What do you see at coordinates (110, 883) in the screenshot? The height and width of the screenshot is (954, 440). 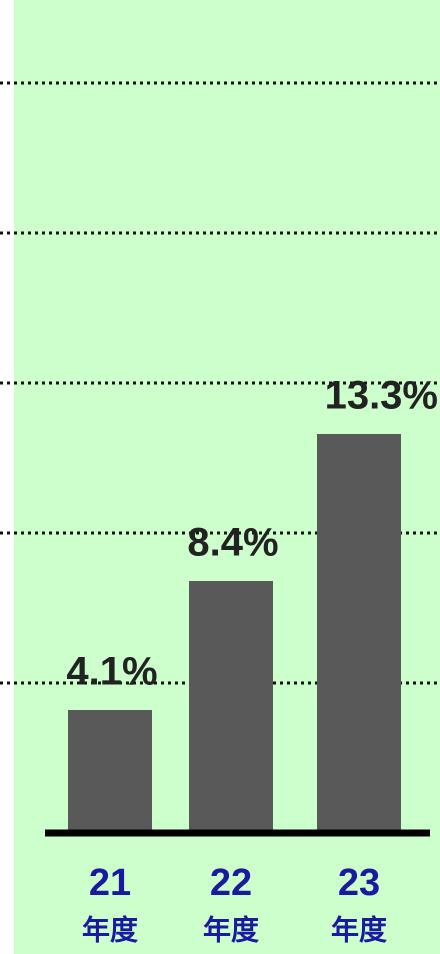 I see `x-tick-label: 21` at bounding box center [110, 883].